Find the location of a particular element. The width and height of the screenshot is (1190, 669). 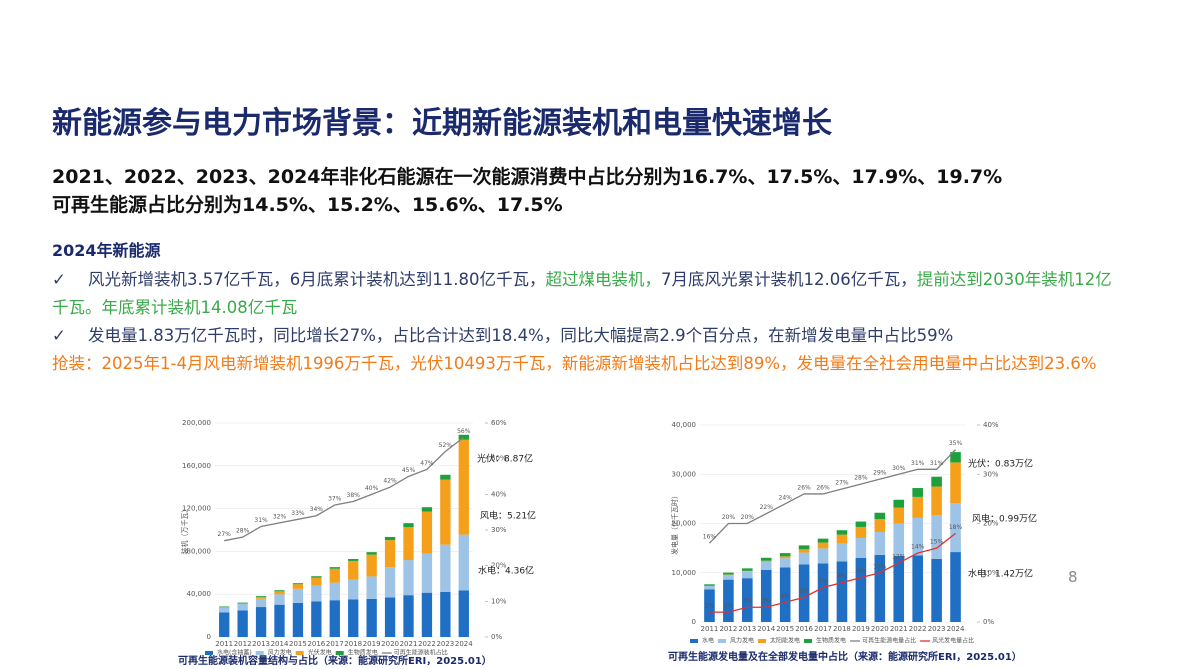

line-value-label: 3% is located at coordinates (748, 601).